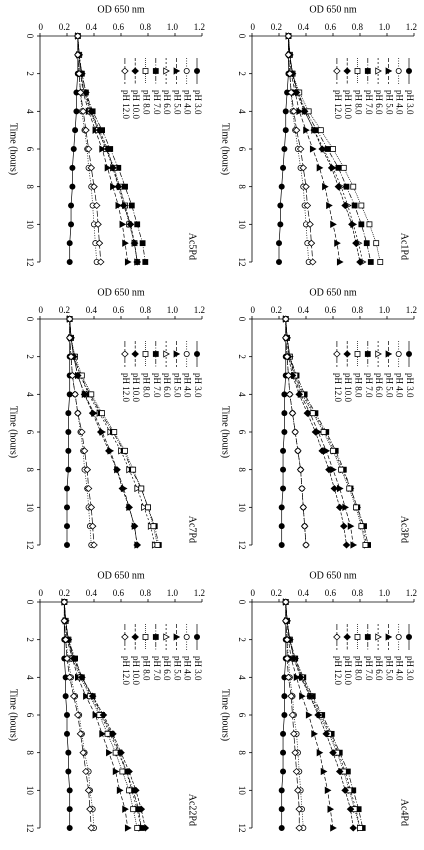 Image resolution: width=424 pixels, height=850 pixels. Describe the element at coordinates (64, 27) in the screenshot. I see `y-tick-label: 0.2` at that location.